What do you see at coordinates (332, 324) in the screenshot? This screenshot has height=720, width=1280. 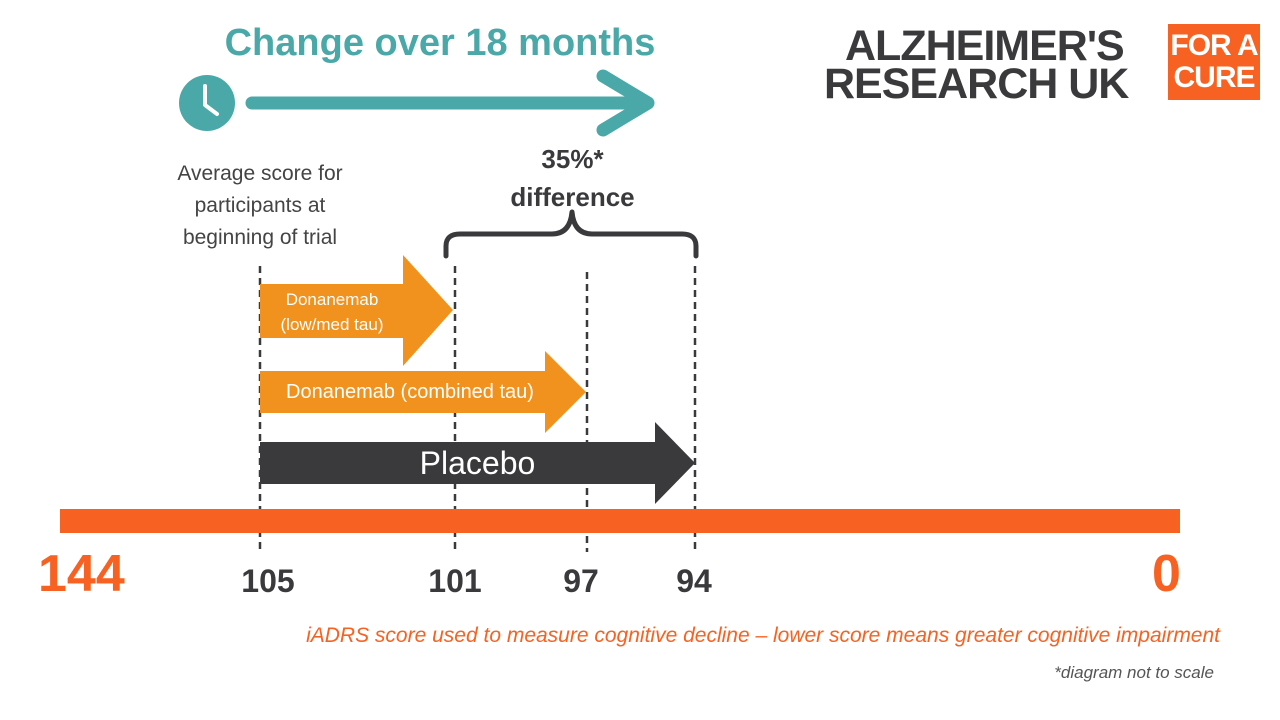 I see `arrow-label-line-2: (low/med tau)` at bounding box center [332, 324].